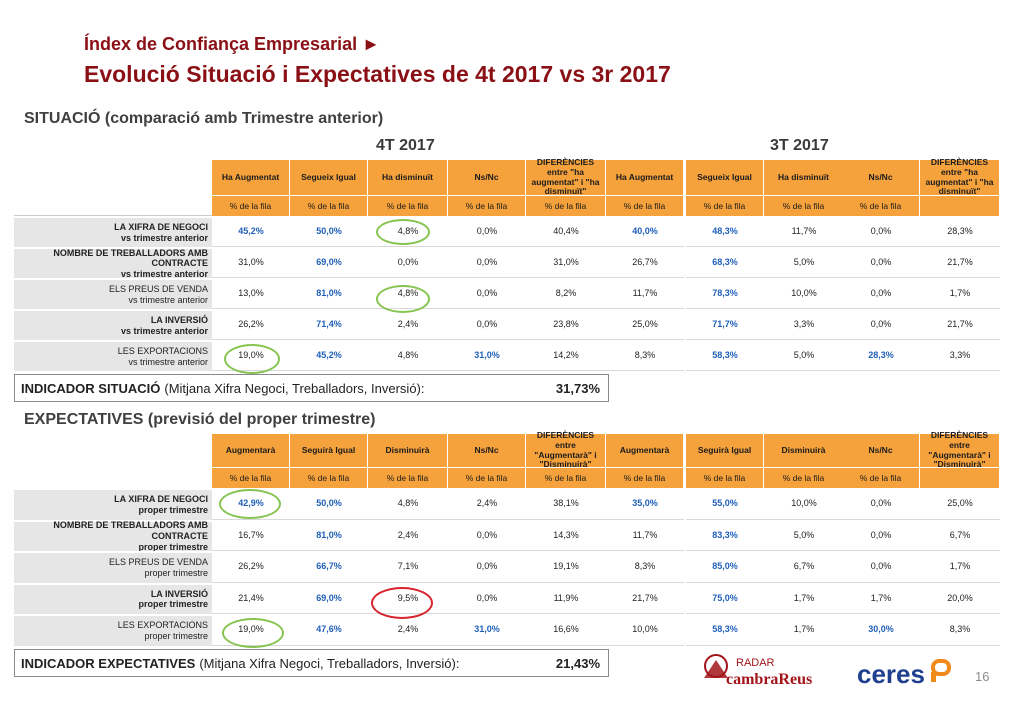 The width and height of the screenshot is (1024, 709). What do you see at coordinates (566, 567) in the screenshot?
I see `table-cell: 19,1%` at bounding box center [566, 567].